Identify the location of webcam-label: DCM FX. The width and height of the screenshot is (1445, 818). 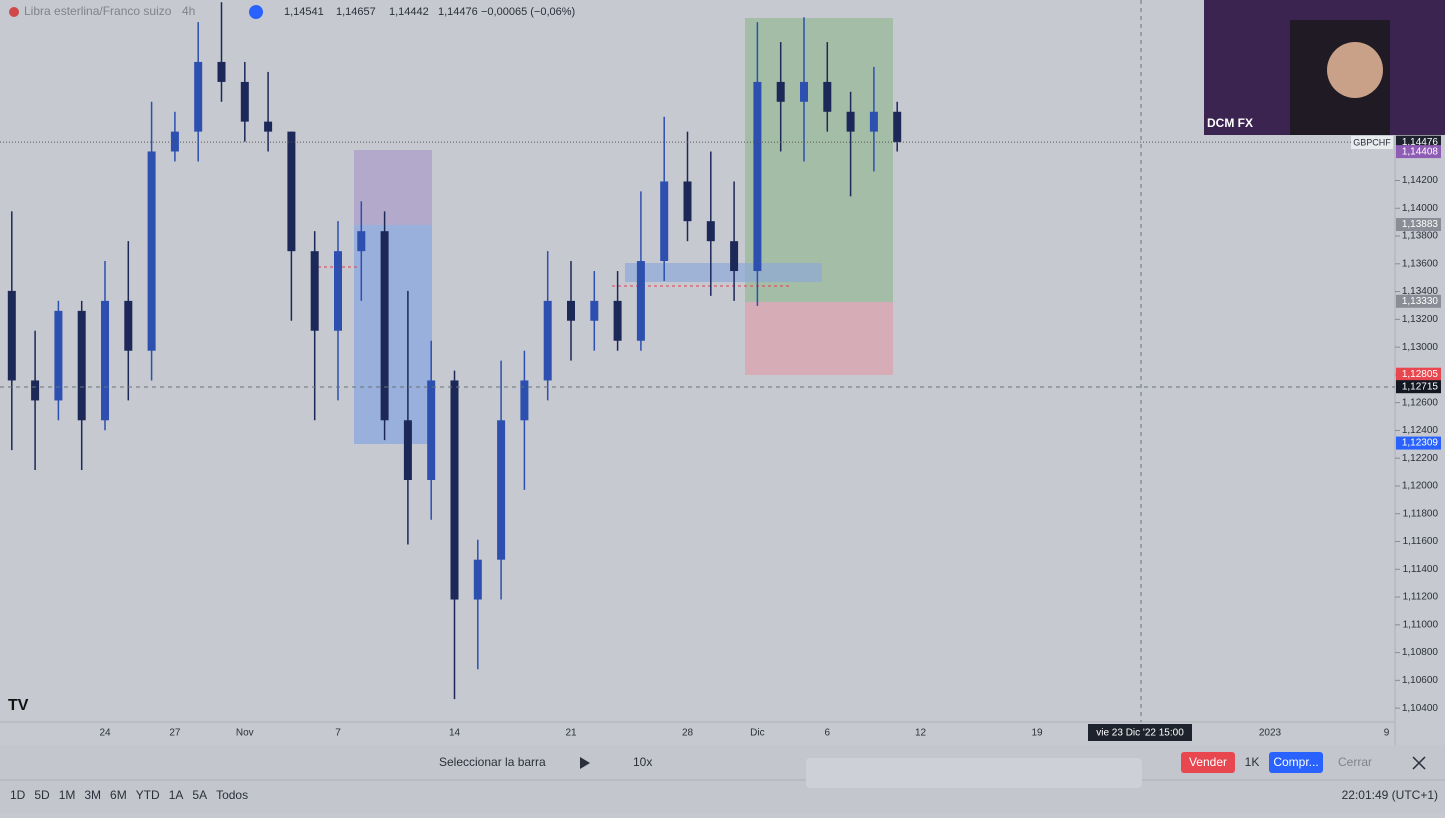
(1230, 123).